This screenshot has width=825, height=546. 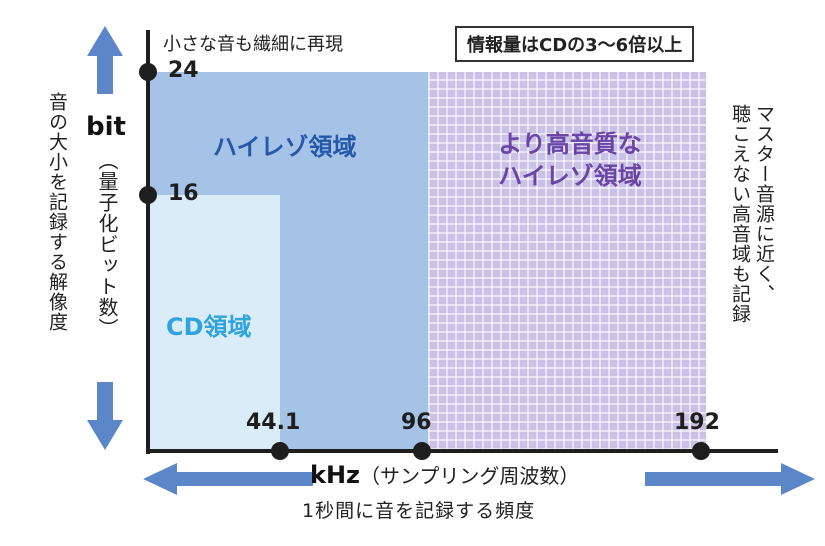 What do you see at coordinates (183, 193) in the screenshot?
I see `y-tick-16: 16` at bounding box center [183, 193].